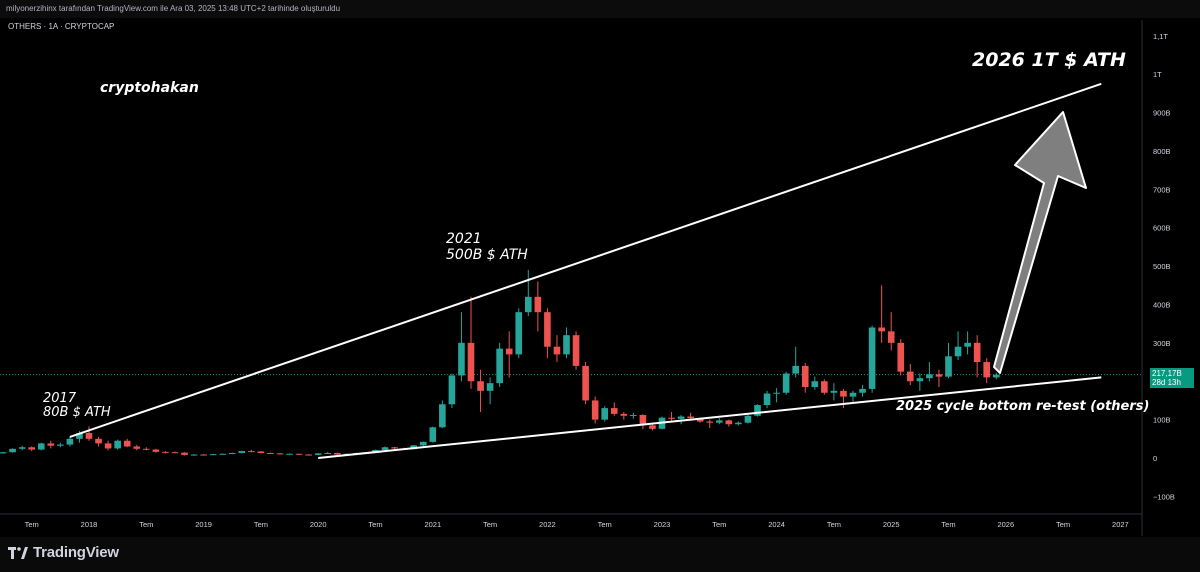  What do you see at coordinates (1157, 74) in the screenshot?
I see `y-tick-label: 1T` at bounding box center [1157, 74].